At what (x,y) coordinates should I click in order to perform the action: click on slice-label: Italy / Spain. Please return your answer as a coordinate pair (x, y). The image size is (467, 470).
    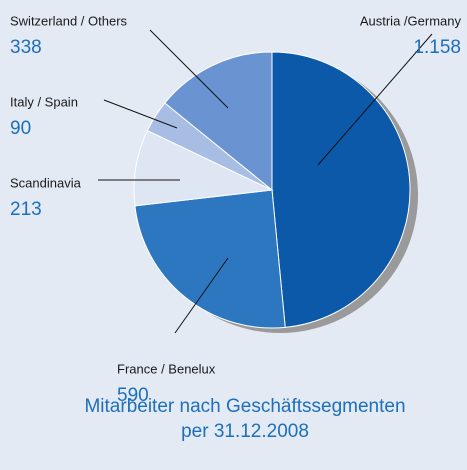
    Looking at the image, I should click on (44, 101).